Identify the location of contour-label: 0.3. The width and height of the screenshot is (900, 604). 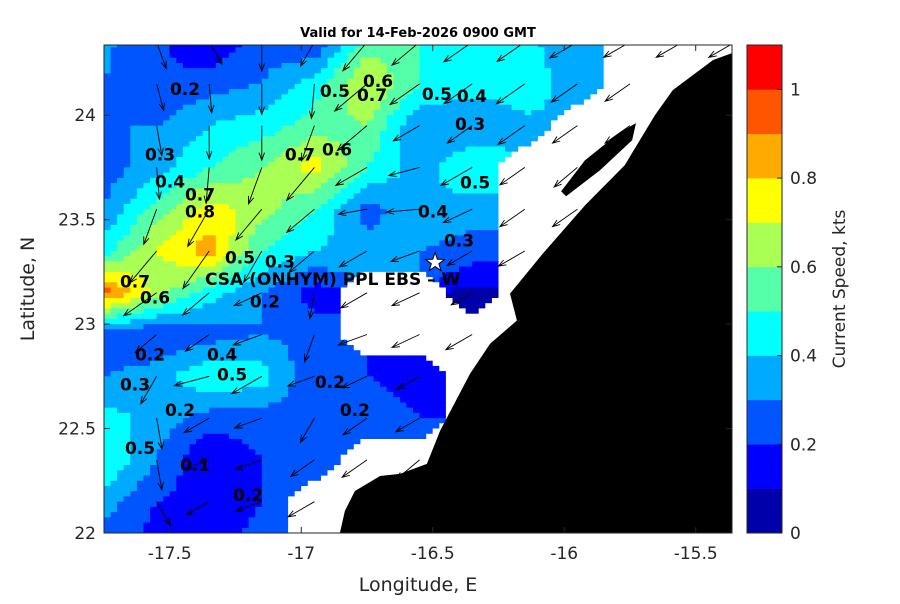
(470, 125).